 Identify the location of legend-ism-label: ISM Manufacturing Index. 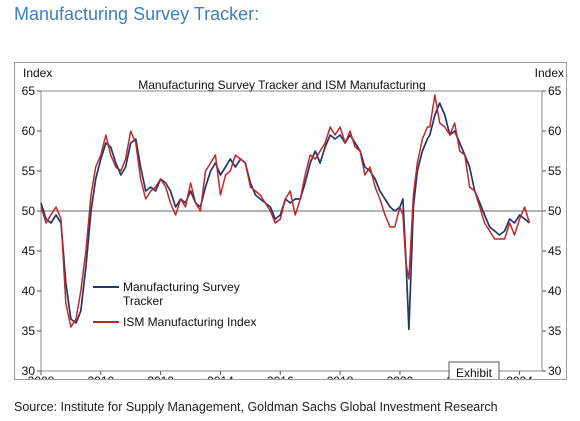
(189, 322).